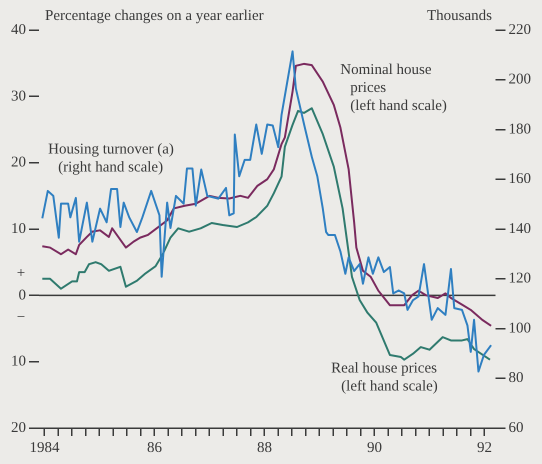 The width and height of the screenshot is (542, 464). I want to click on series-label: Housing turnover (a) (right hand scale), so click(111, 158).